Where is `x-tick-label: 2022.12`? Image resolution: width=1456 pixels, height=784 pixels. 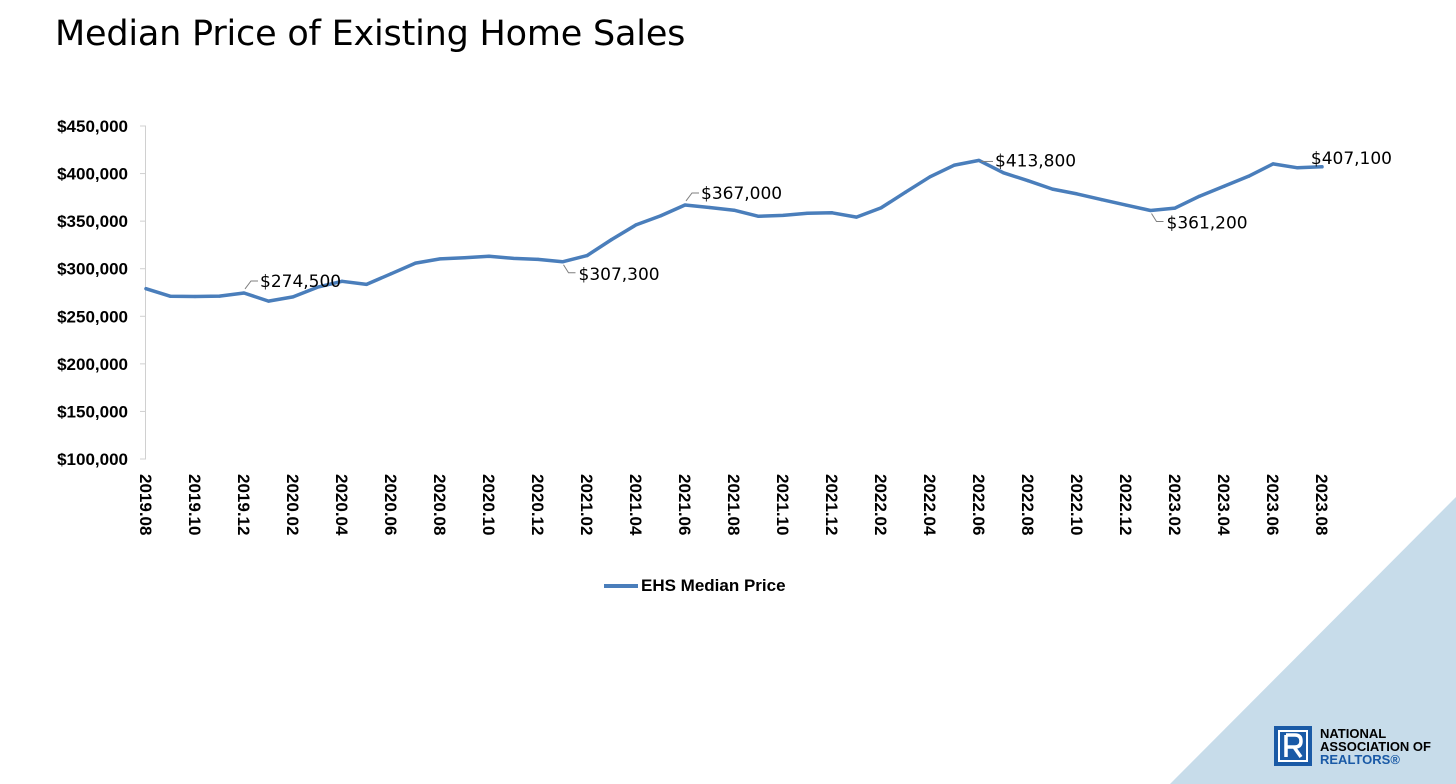
x-tick-label: 2022.12 is located at coordinates (1125, 504).